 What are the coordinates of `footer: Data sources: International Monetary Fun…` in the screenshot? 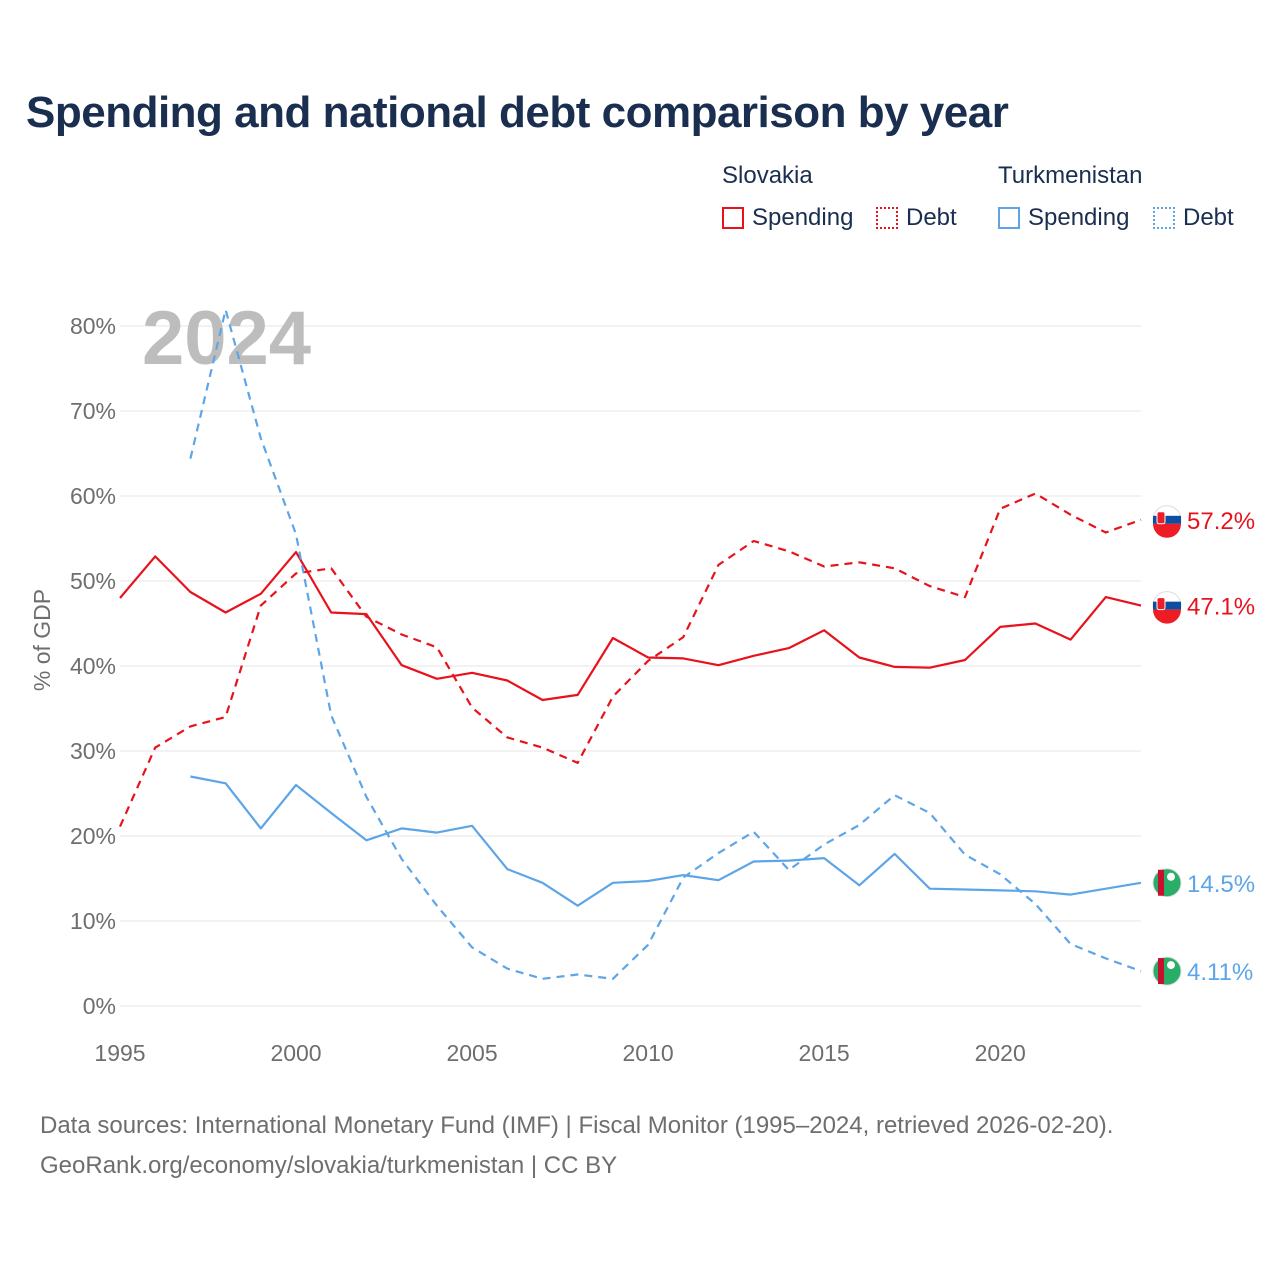 It's located at (576, 1146).